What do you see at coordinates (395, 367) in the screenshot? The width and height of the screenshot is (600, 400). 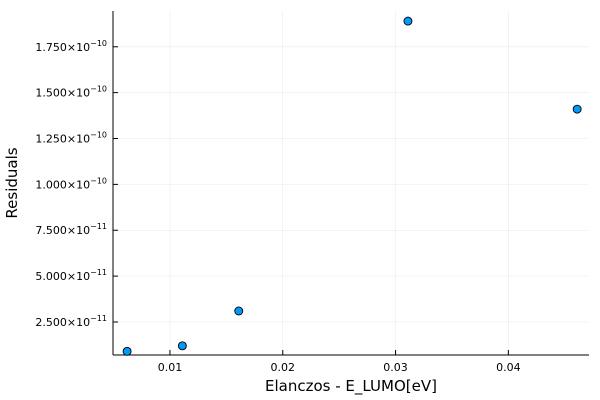 I see `x-tick-label: 0.03` at bounding box center [395, 367].